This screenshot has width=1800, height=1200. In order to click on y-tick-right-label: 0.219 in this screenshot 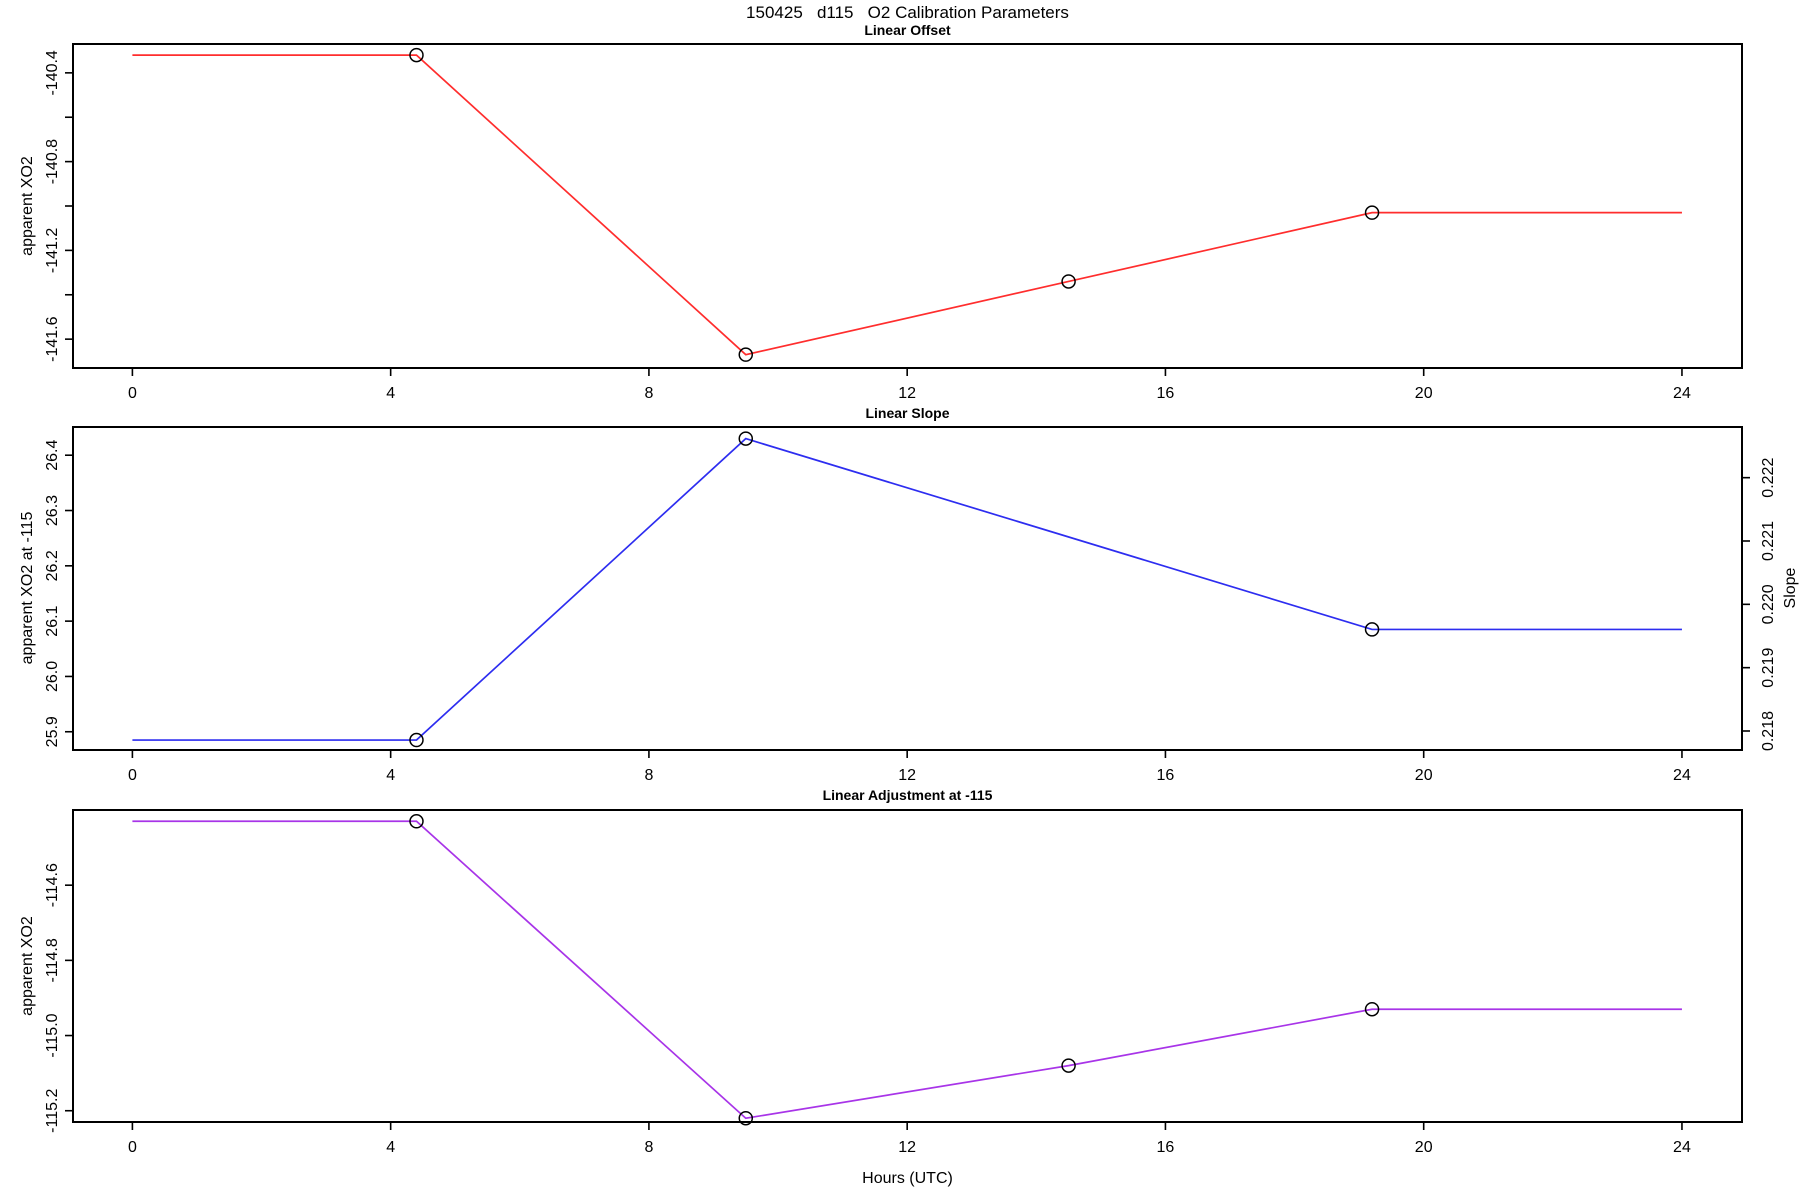, I will do `click(1768, 668)`.